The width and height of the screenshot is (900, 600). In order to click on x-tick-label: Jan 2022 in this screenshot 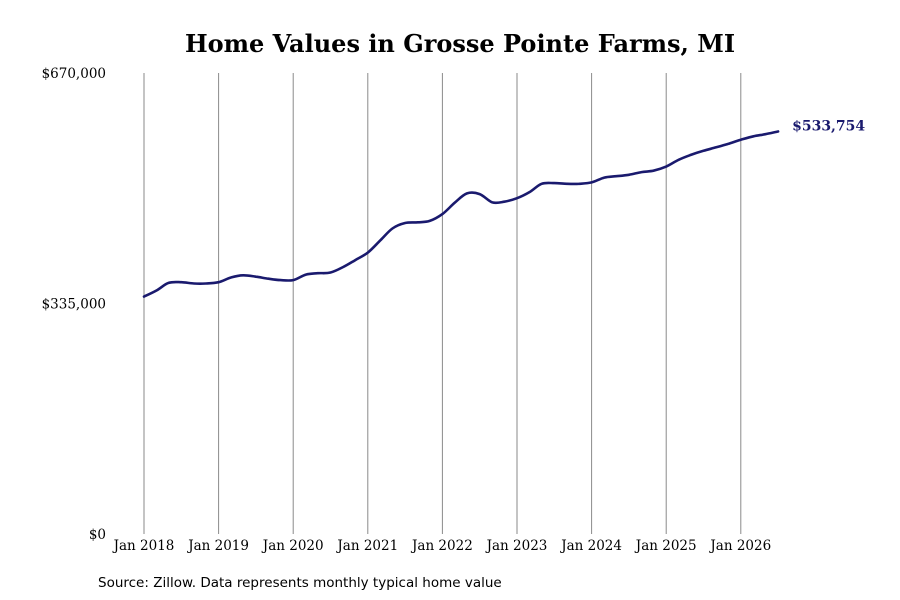, I will do `click(441, 546)`.